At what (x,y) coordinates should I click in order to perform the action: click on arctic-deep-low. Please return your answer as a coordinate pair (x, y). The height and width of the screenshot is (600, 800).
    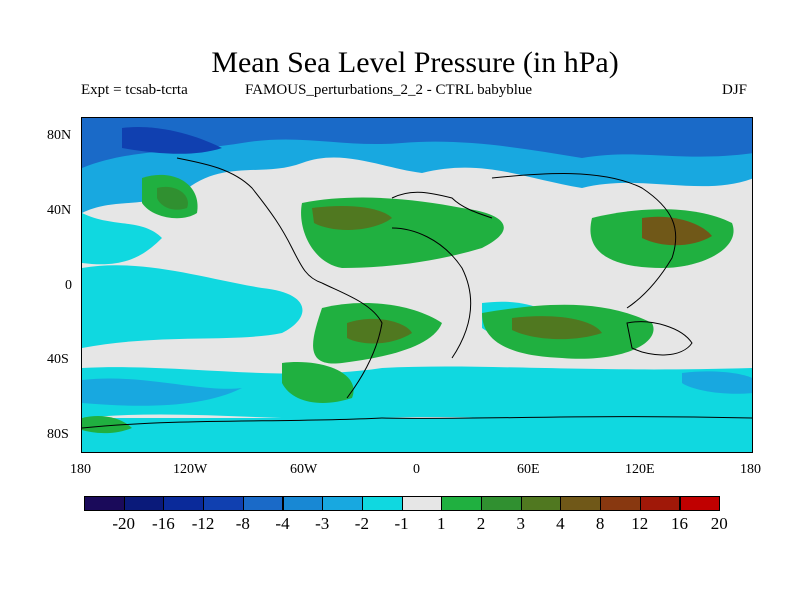
    Looking at the image, I should click on (172, 140).